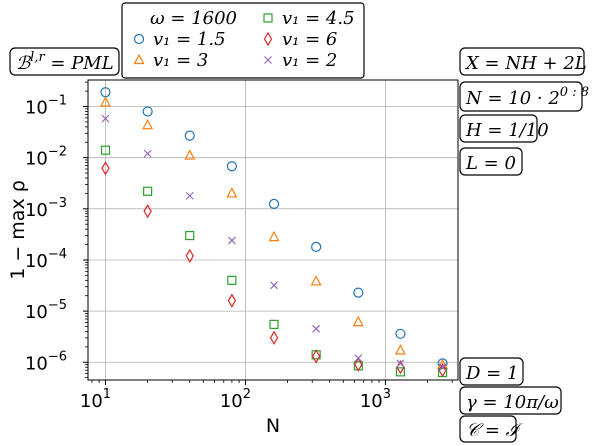 The width and height of the screenshot is (598, 446). What do you see at coordinates (318, 18) in the screenshot?
I see `legend-label: v₁ = 4.5` at bounding box center [318, 18].